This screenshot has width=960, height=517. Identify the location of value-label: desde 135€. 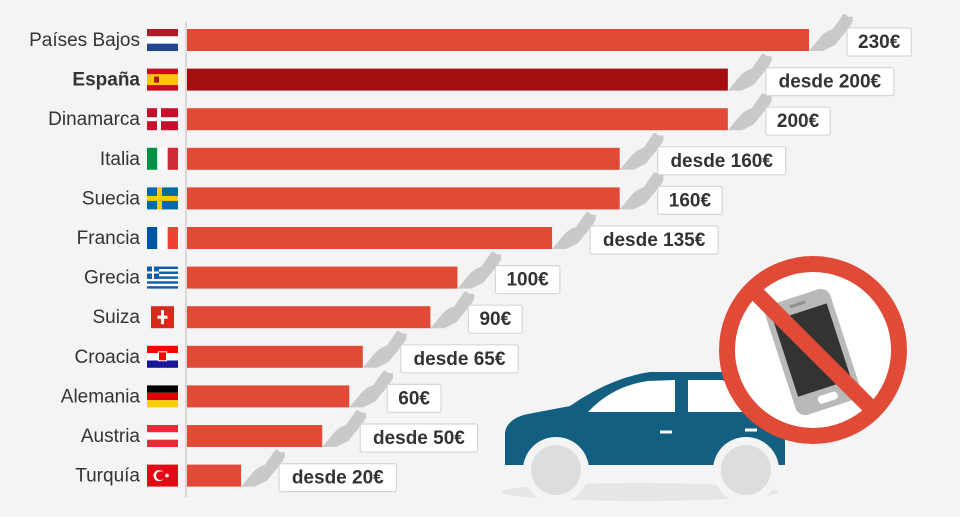
(654, 240).